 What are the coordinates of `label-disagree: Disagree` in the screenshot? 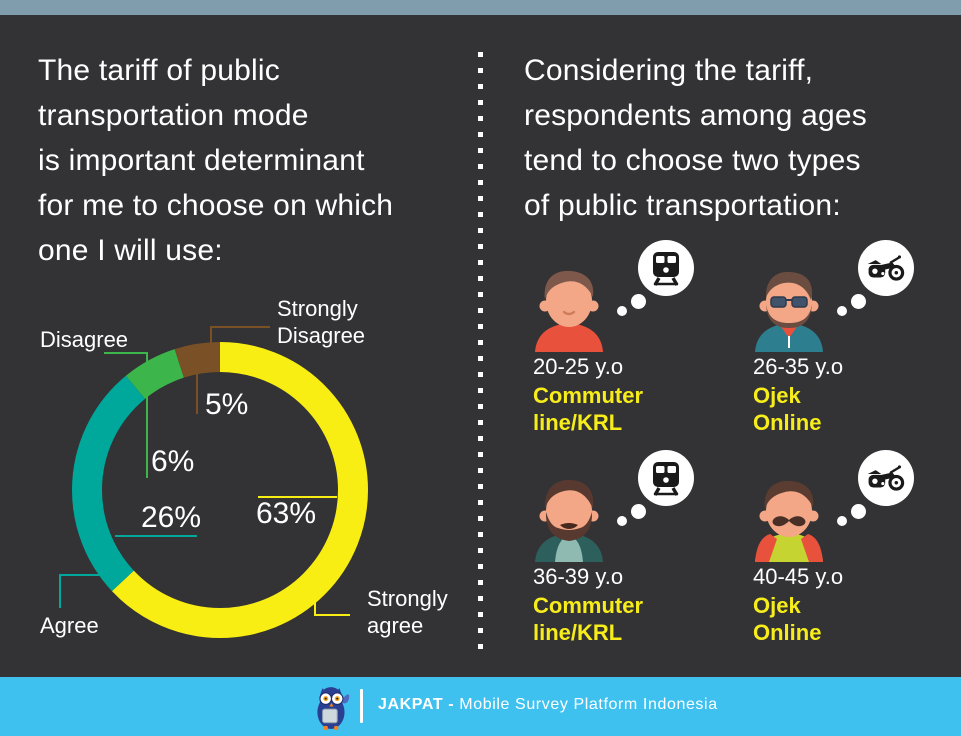 It's located at (84, 339).